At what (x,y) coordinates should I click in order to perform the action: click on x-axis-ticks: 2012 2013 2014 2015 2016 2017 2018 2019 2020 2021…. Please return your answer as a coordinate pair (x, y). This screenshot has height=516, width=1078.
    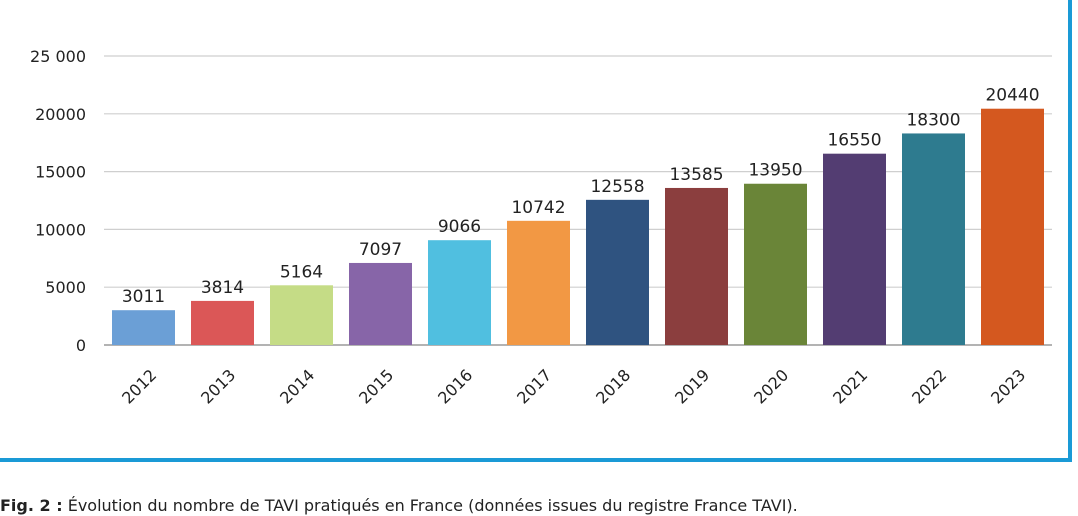
    Looking at the image, I should click on (573, 386).